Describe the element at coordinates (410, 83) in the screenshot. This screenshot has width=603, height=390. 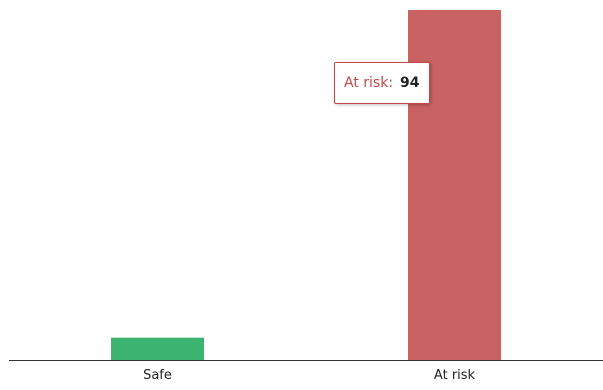
I see `tooltip-value: 94` at that location.